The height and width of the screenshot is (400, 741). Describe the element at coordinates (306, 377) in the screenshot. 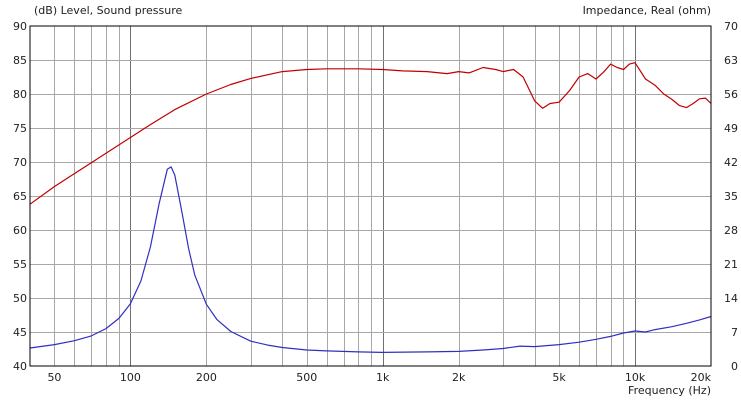

I see `x-tick-label: 500` at that location.